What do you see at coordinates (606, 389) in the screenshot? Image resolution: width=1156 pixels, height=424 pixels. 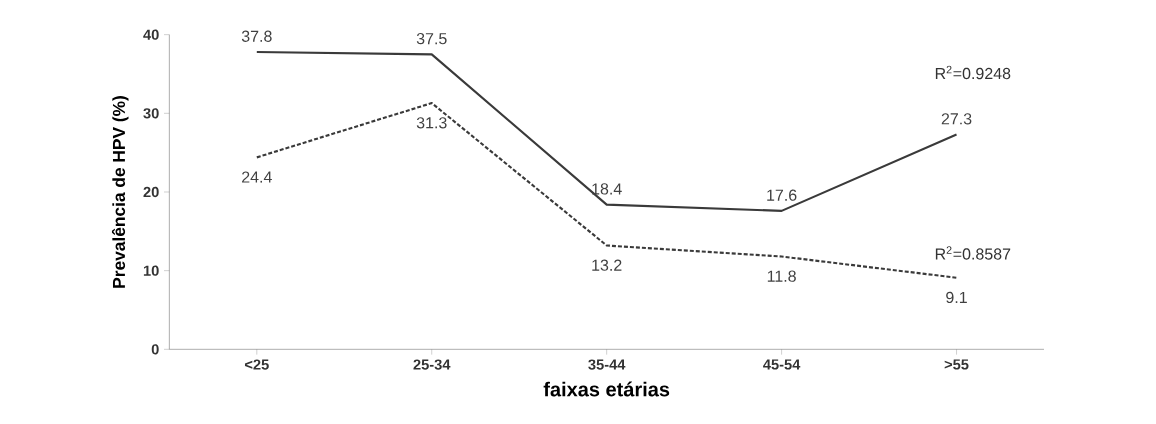 I see `x-axis-title: faixas etárias` at bounding box center [606, 389].